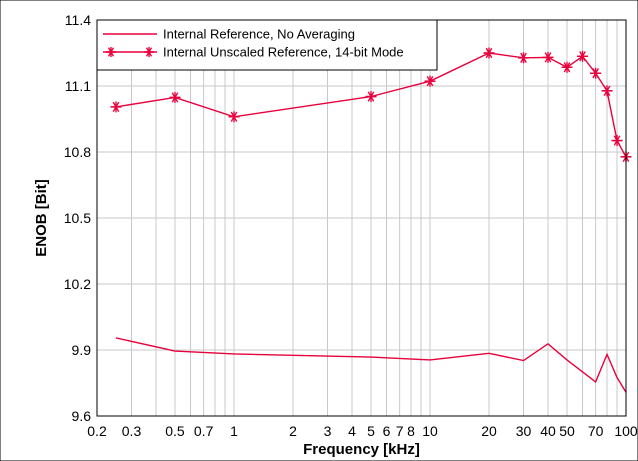 The width and height of the screenshot is (638, 461). Describe the element at coordinates (387, 431) in the screenshot. I see `x-tick-label: 6` at that location.